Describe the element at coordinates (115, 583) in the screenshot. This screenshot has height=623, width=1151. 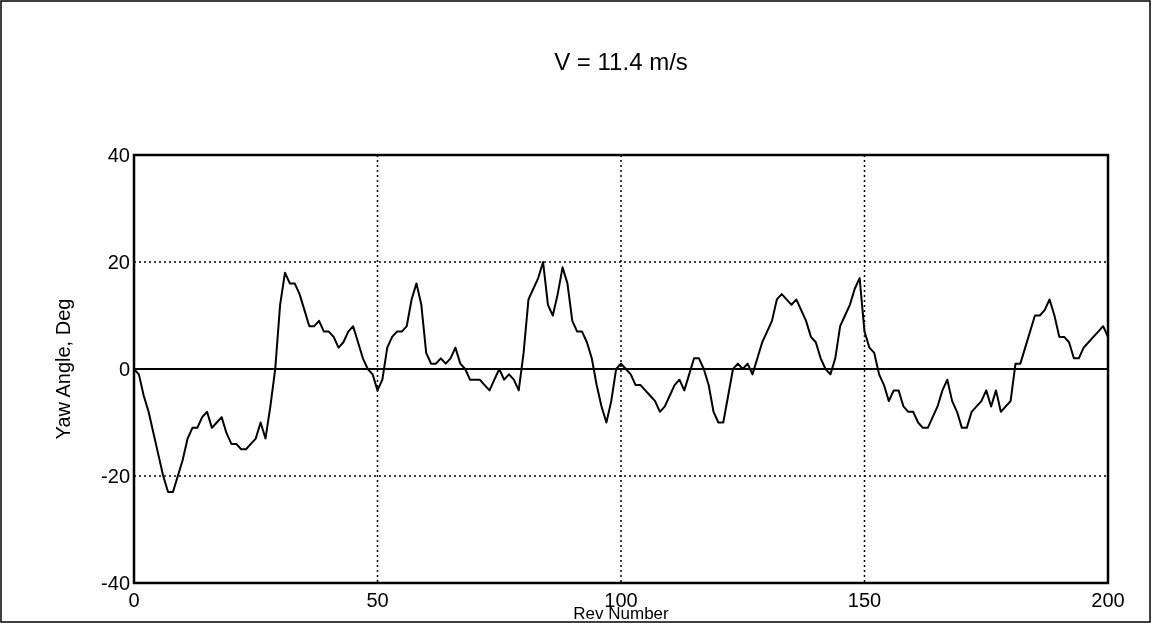
I see `y-tick-label: -40` at that location.